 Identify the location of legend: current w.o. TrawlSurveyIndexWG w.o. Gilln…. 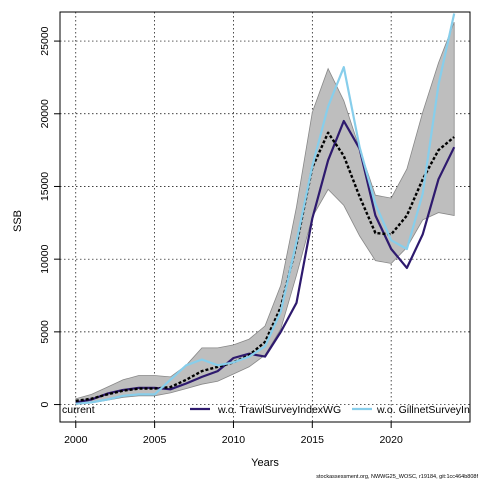
(271, 410).